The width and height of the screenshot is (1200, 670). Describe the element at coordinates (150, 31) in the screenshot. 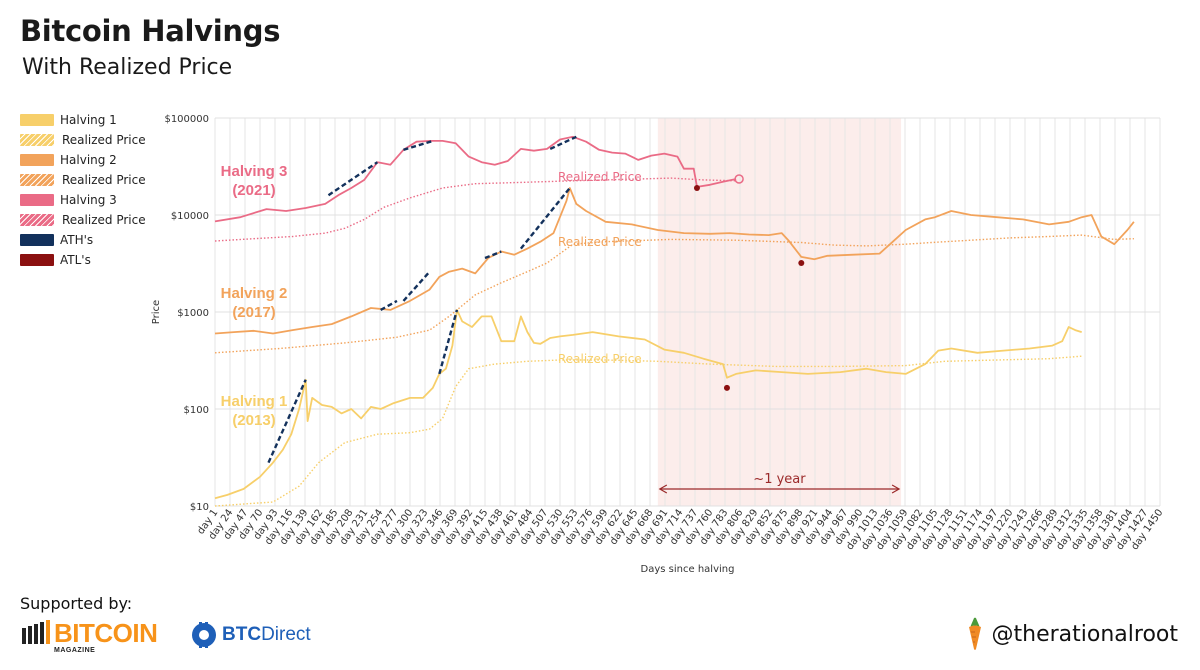

I see `page-title: Bitcoin Halvings` at that location.